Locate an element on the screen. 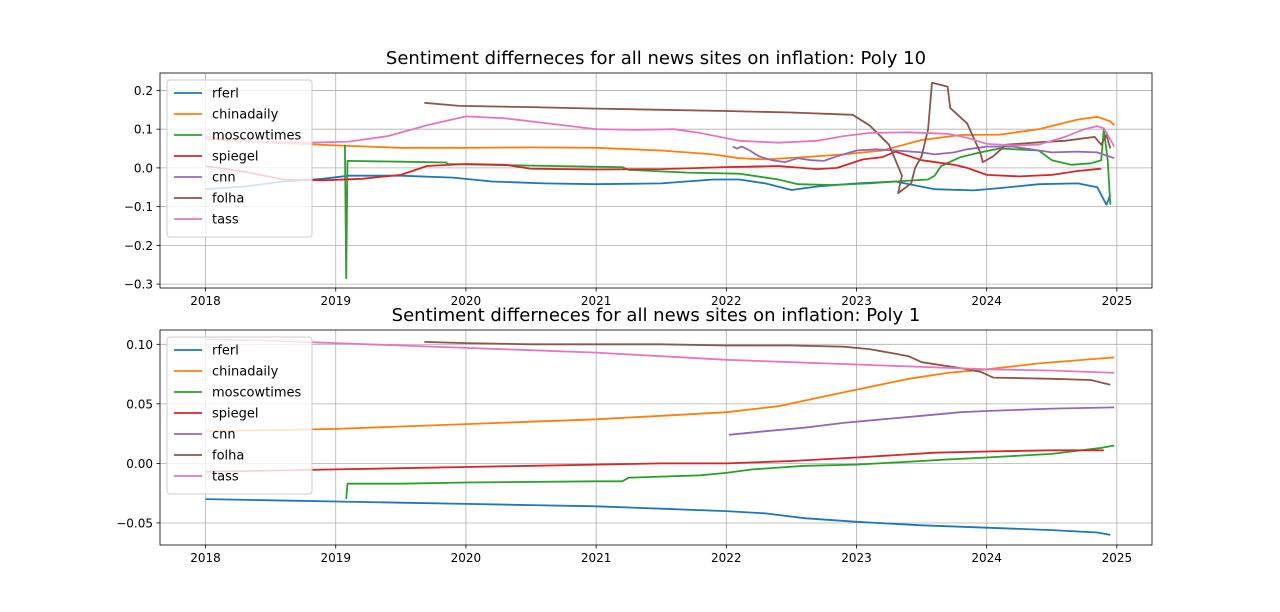 Image resolution: width=1280 pixels, height=612 pixels. y-tick-label: 0.2 is located at coordinates (143, 91).